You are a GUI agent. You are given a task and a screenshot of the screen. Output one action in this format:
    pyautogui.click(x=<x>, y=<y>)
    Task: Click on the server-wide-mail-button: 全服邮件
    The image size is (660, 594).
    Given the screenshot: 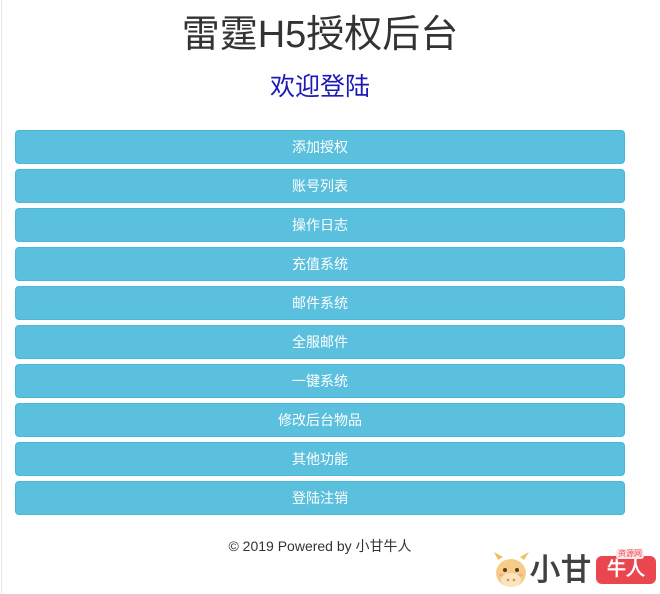 What is the action you would take?
    pyautogui.click(x=320, y=342)
    